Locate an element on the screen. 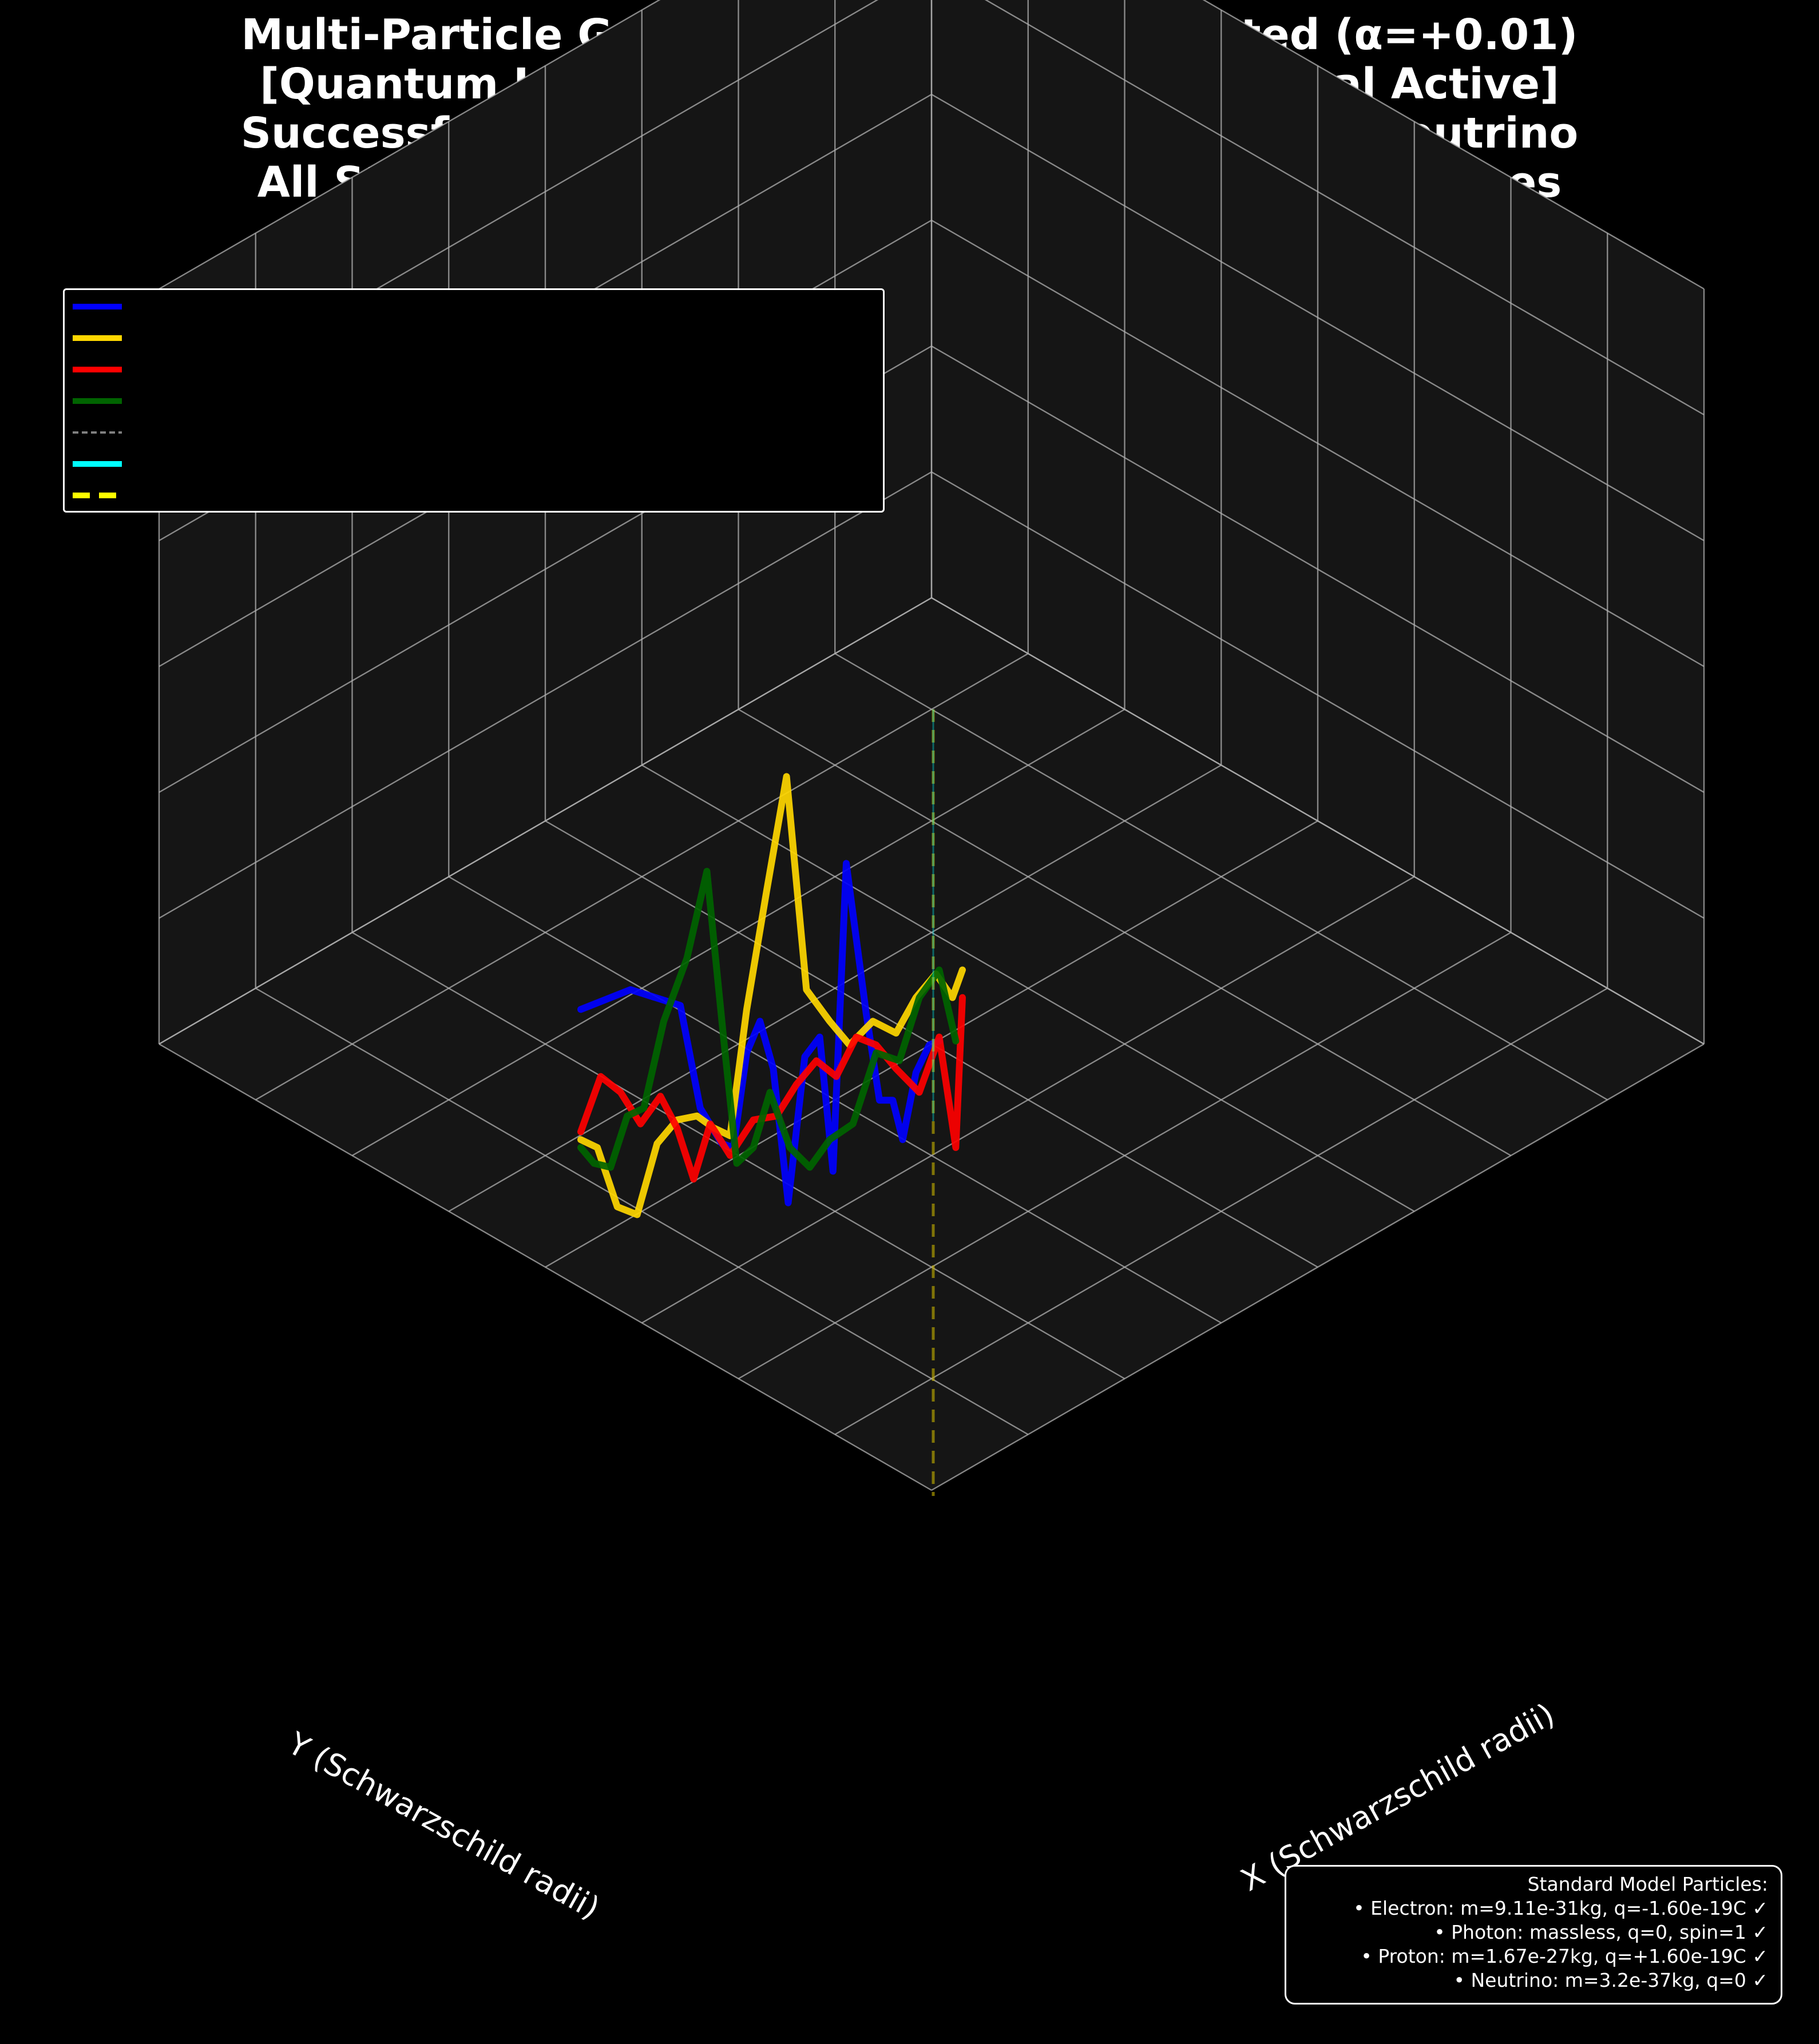 Image resolution: width=1819 pixels, height=2044 pixels. series-lines is located at coordinates (771, 996).